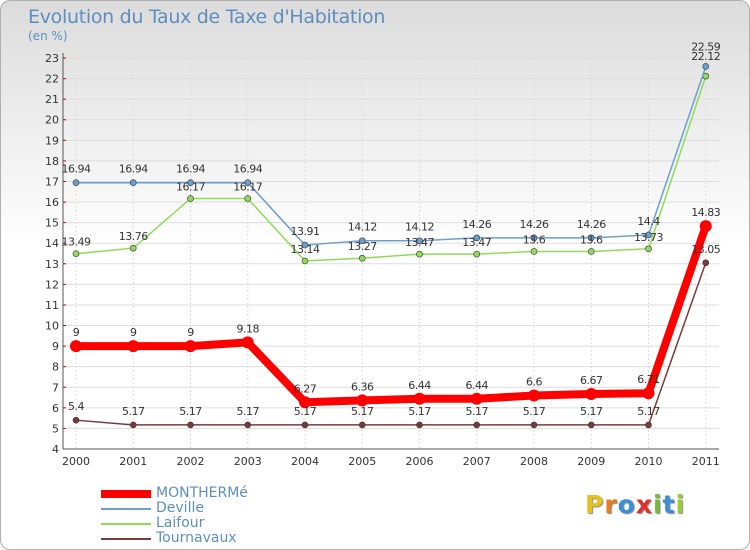 The width and height of the screenshot is (750, 550). Describe the element at coordinates (419, 385) in the screenshot. I see `data-label: 6.44` at that location.